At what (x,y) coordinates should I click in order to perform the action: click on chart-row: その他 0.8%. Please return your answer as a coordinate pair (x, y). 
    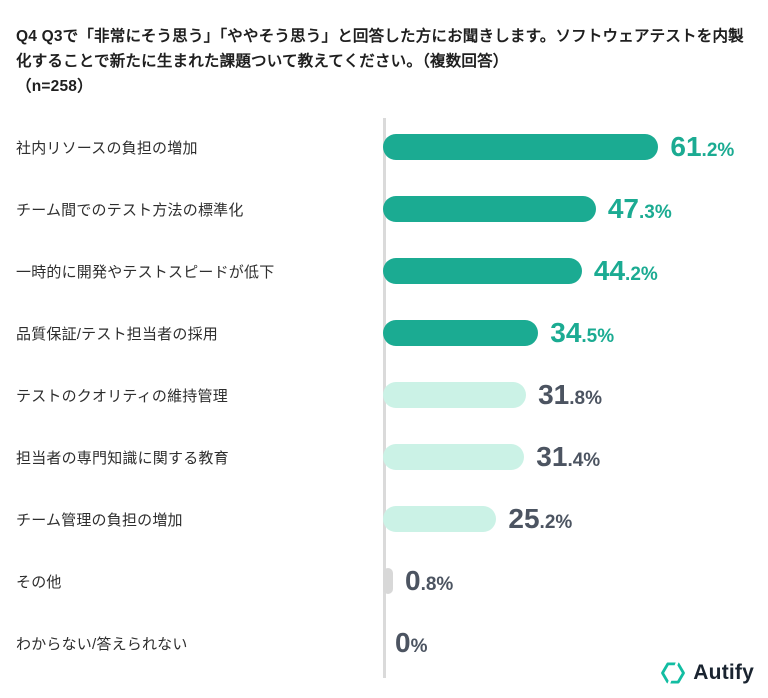
    Looking at the image, I should click on (392, 581).